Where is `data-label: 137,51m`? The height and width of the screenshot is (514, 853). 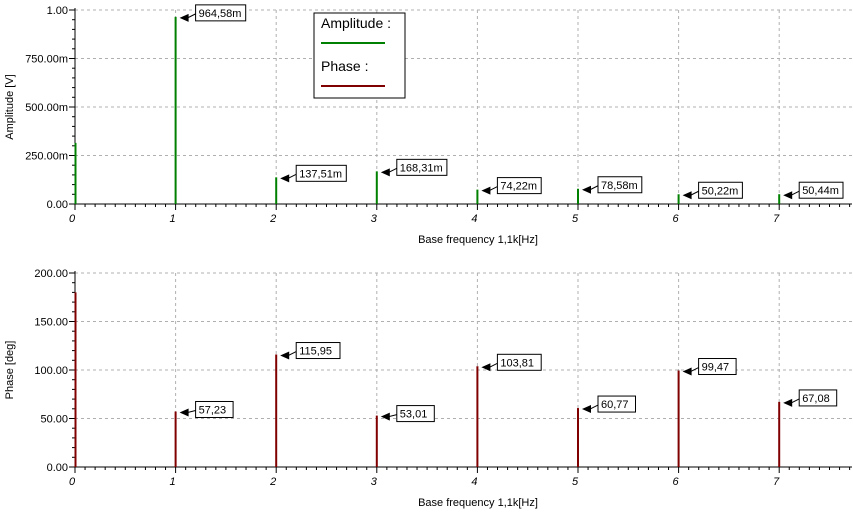 data-label: 137,51m is located at coordinates (320, 174).